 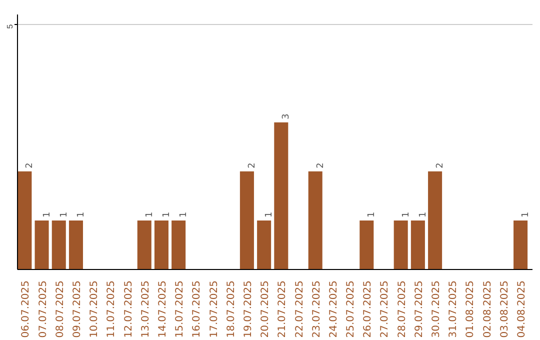 I want to click on x-tick-label: 22.07.2025, so click(x=300, y=309).